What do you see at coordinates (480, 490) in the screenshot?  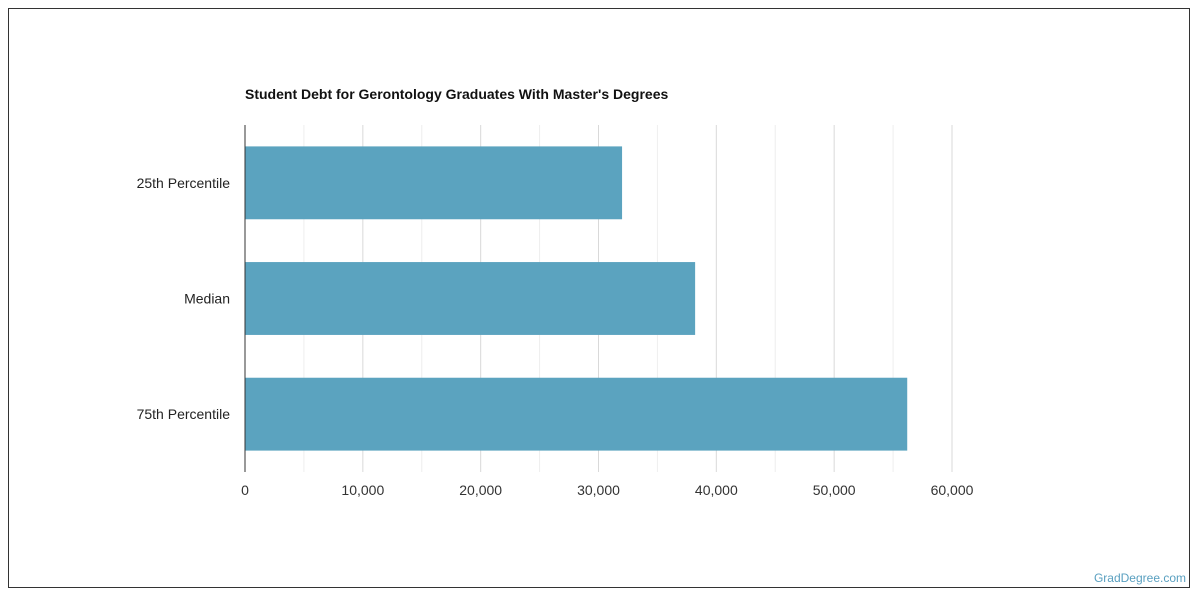 I see `x-tick-label: 20,000` at bounding box center [480, 490].